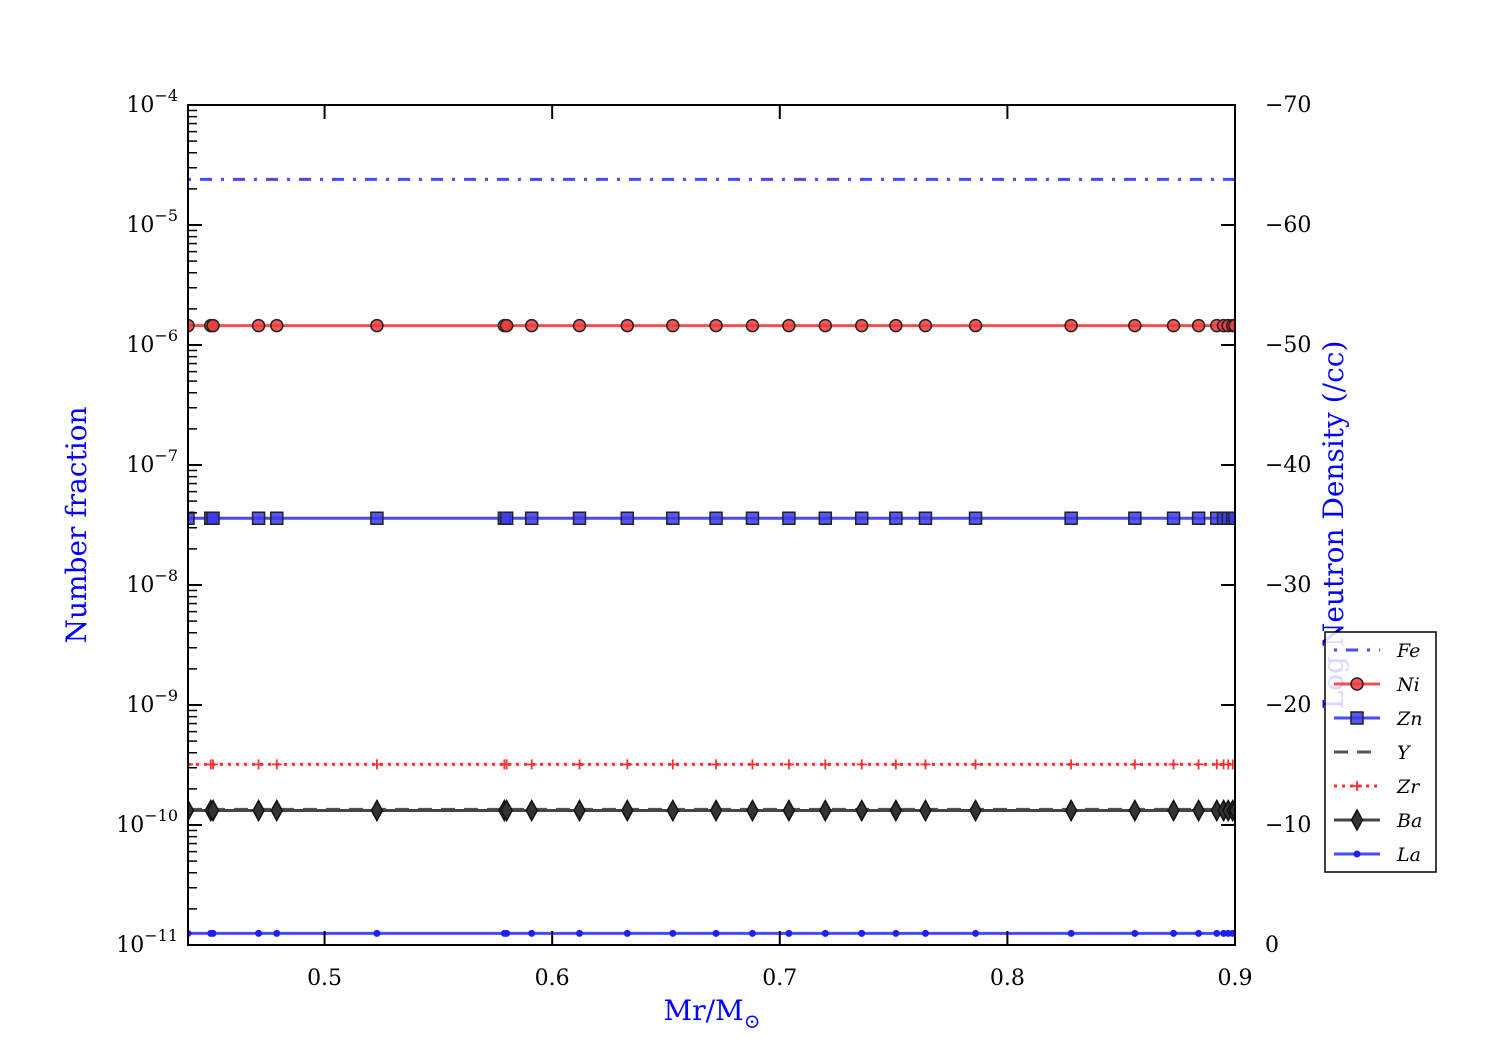 The height and width of the screenshot is (1050, 1500). What do you see at coordinates (152, 582) in the screenshot?
I see `y-left-tick-label: 10⁻⁸` at bounding box center [152, 582].